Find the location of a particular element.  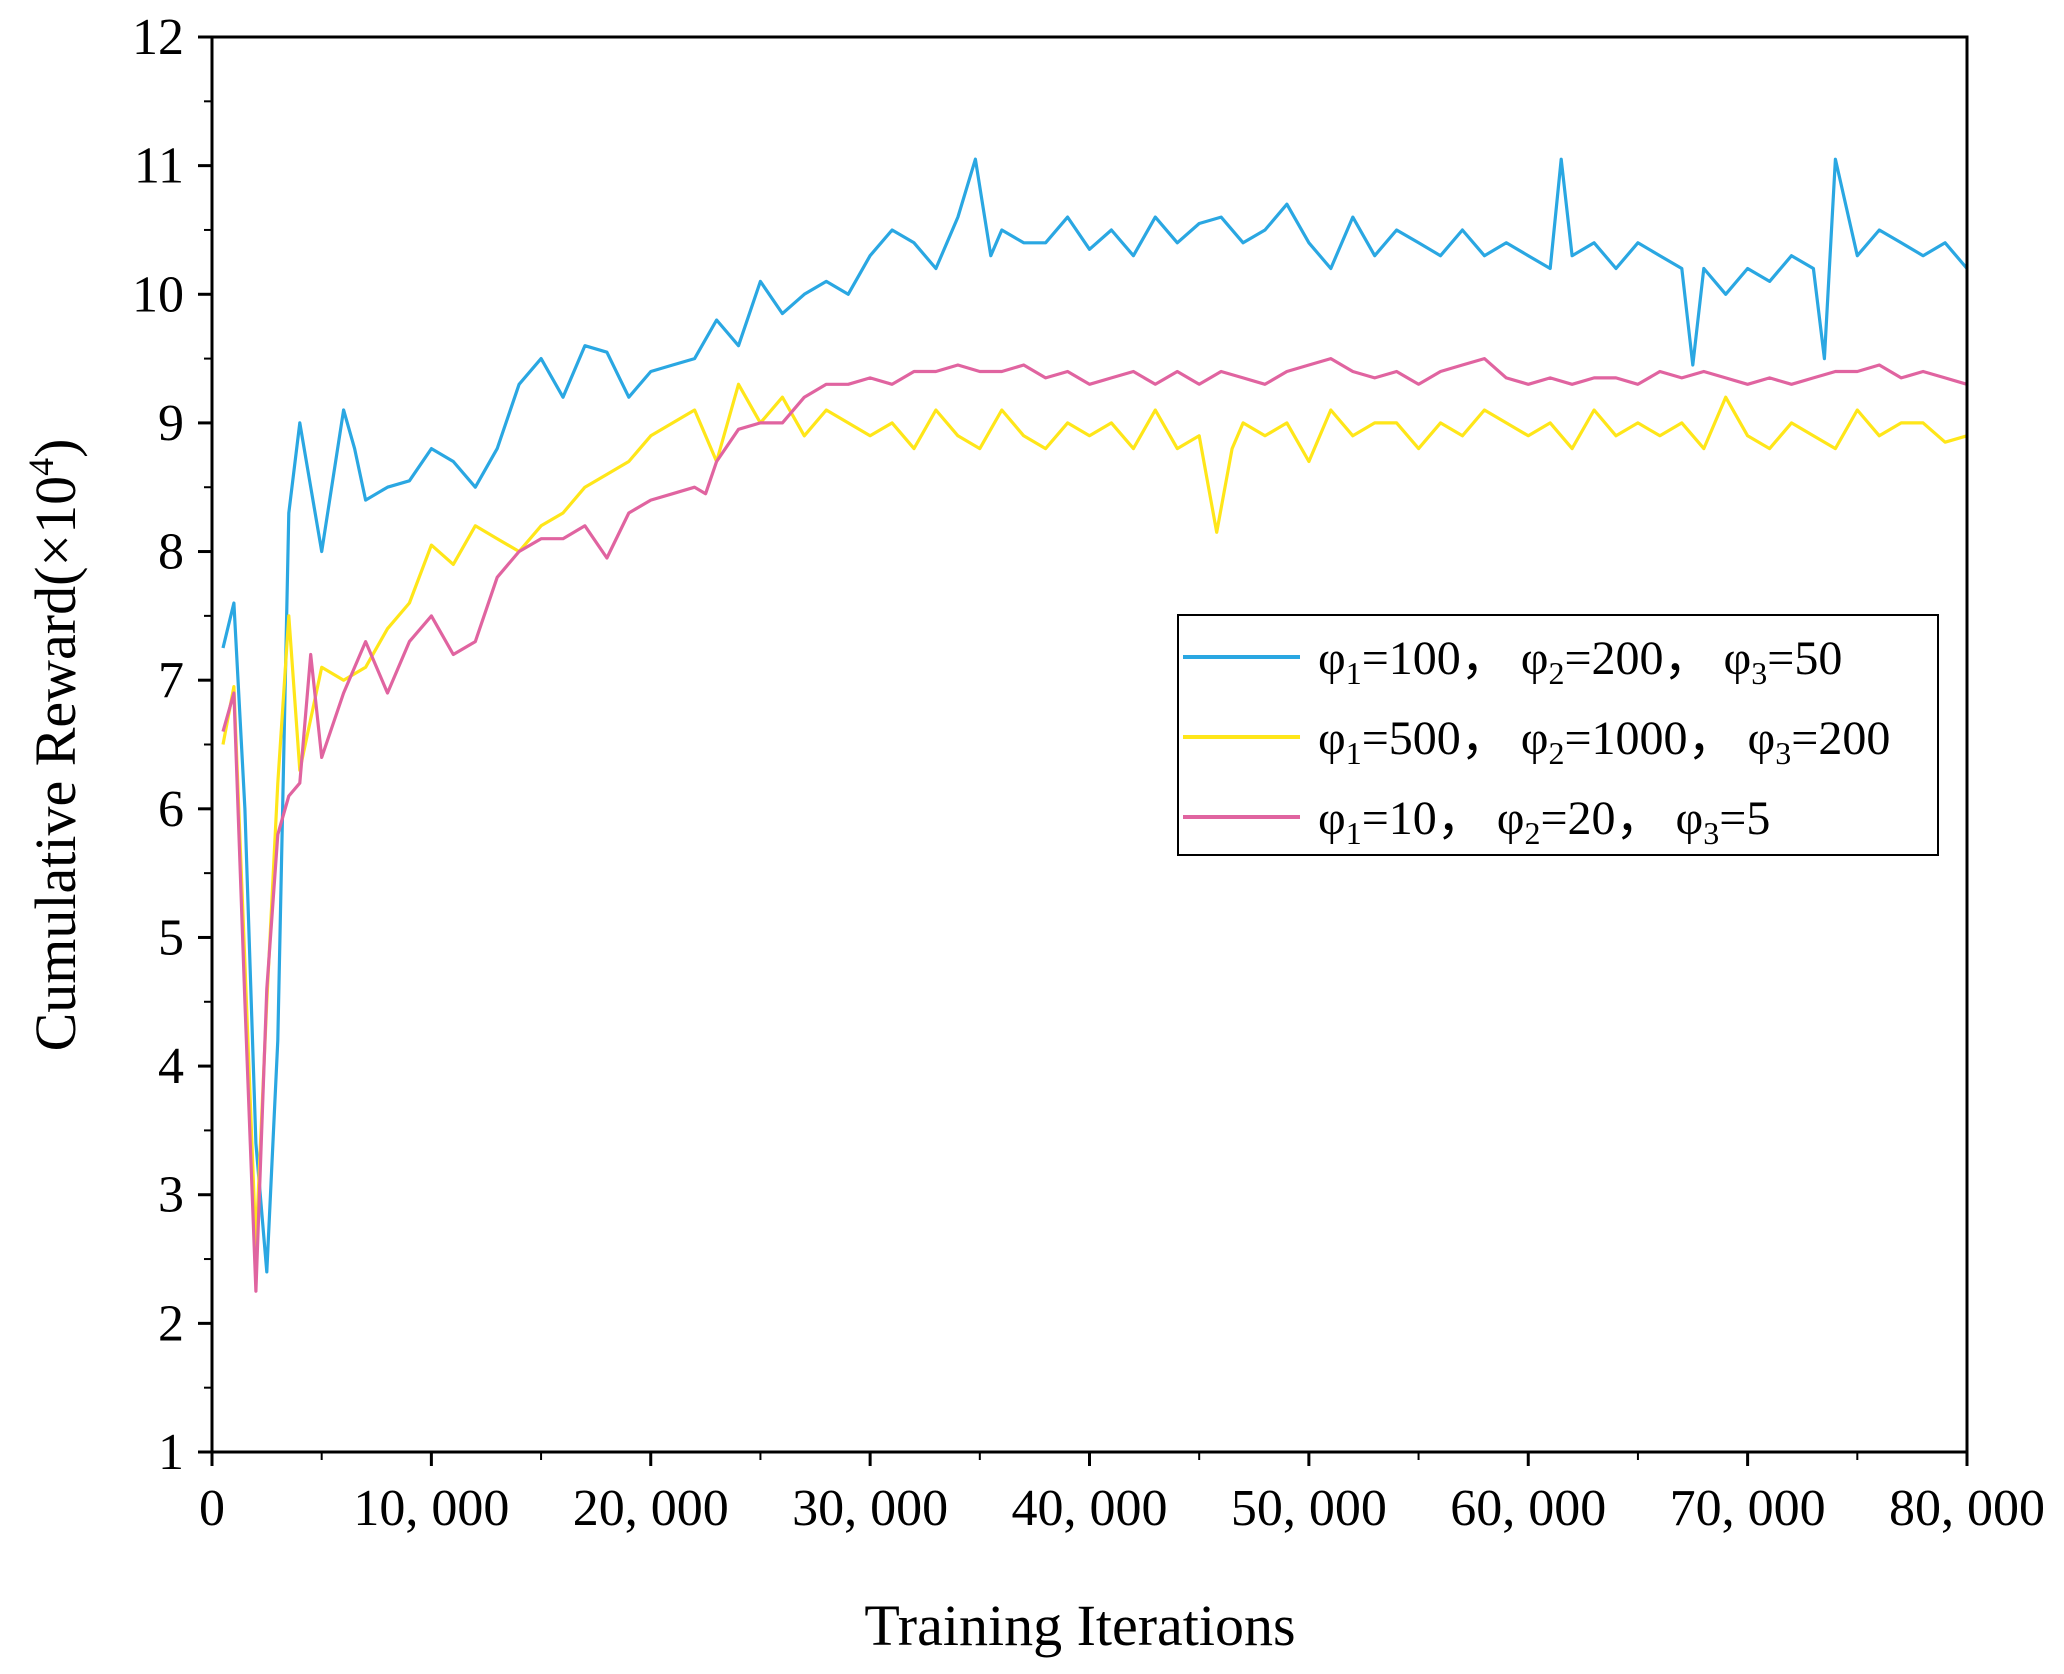

y-tick-label: 7 is located at coordinates (171, 680).